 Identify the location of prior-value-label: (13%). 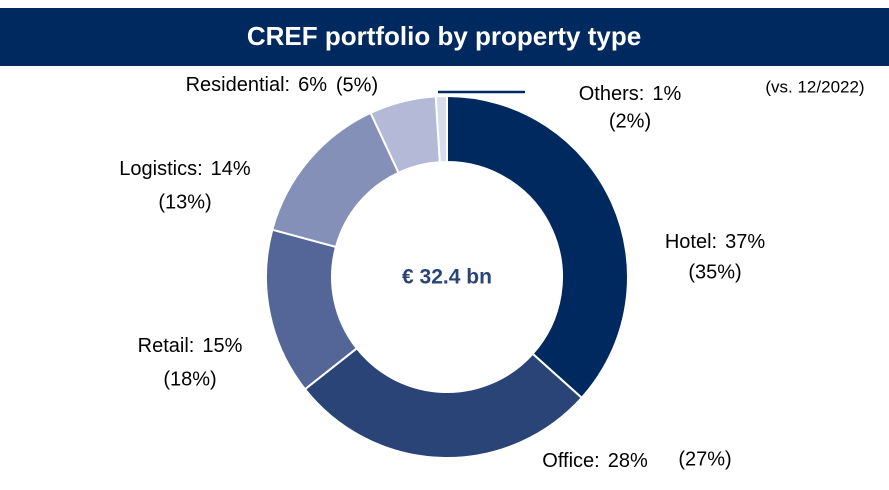
(184, 202).